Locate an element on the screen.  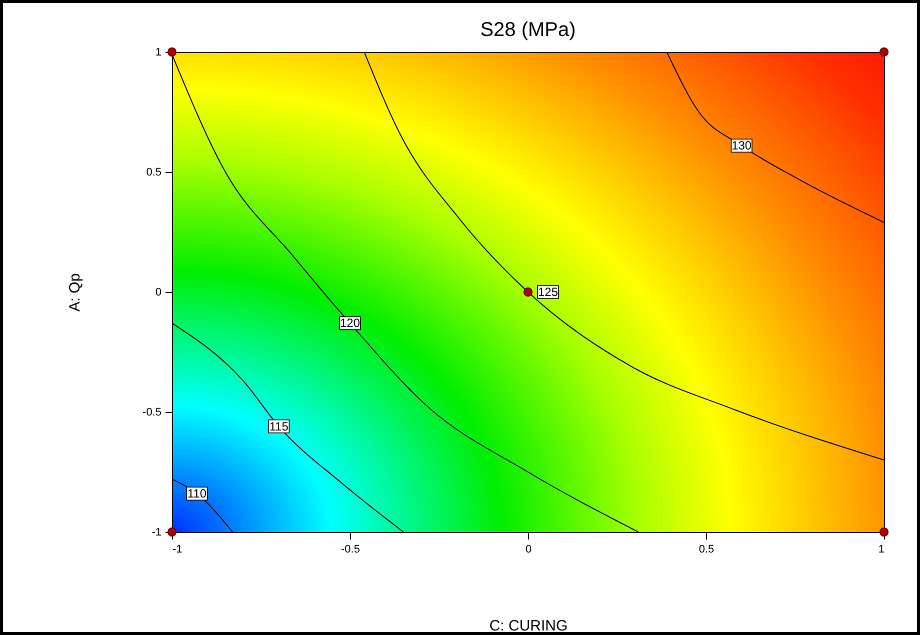
y-tick-label: -1 is located at coordinates (157, 532).